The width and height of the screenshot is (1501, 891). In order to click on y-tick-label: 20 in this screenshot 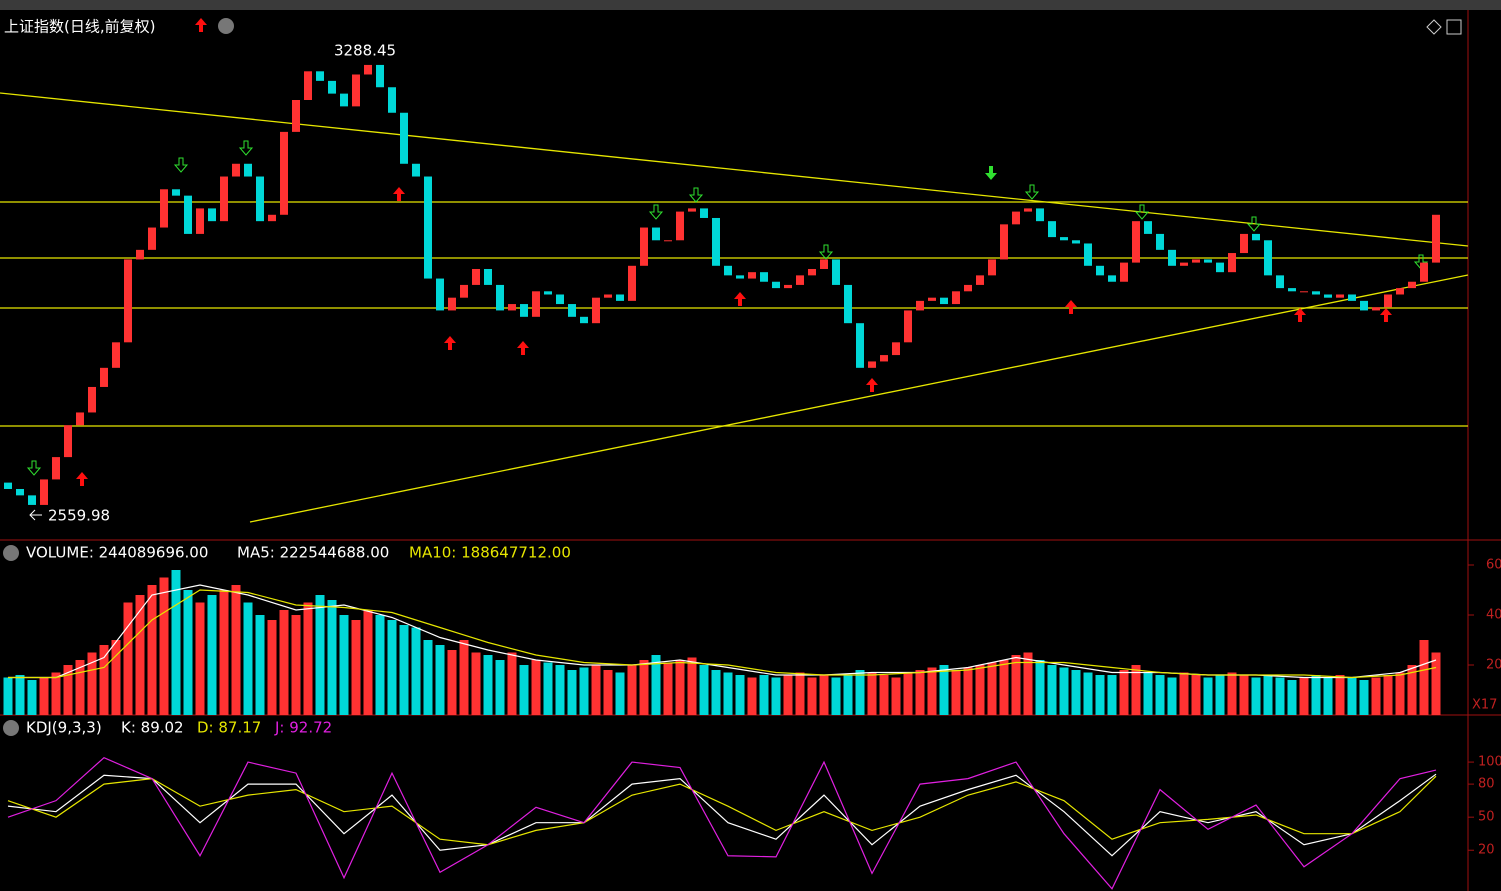, I will do `click(1493, 665)`.